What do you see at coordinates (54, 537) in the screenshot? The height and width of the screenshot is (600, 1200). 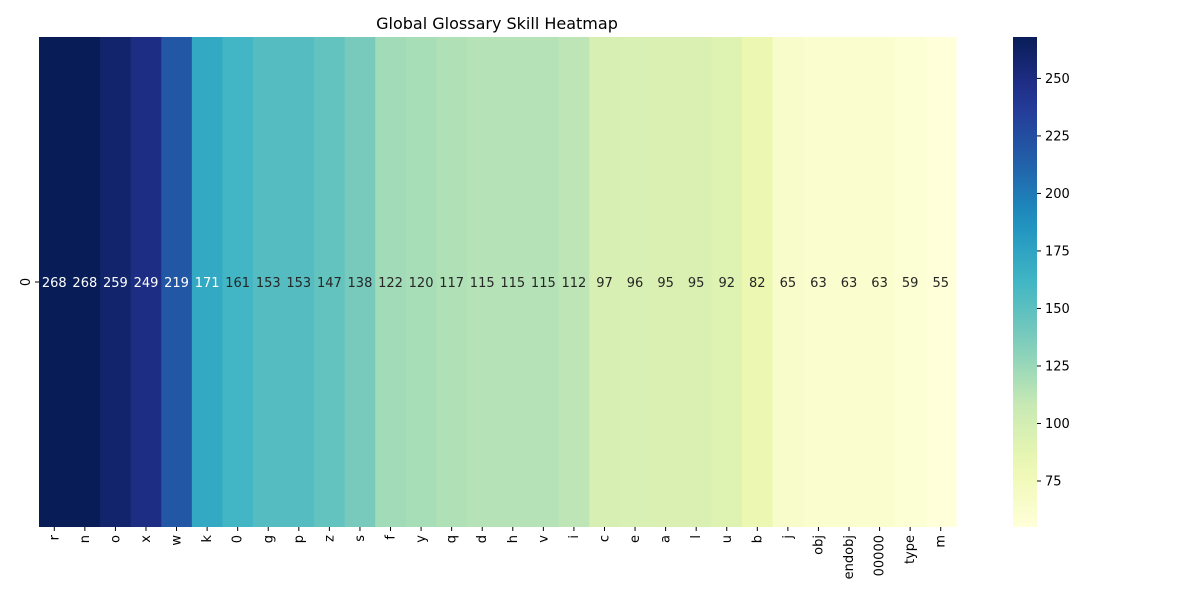 I see `x-tick-label: r` at bounding box center [54, 537].